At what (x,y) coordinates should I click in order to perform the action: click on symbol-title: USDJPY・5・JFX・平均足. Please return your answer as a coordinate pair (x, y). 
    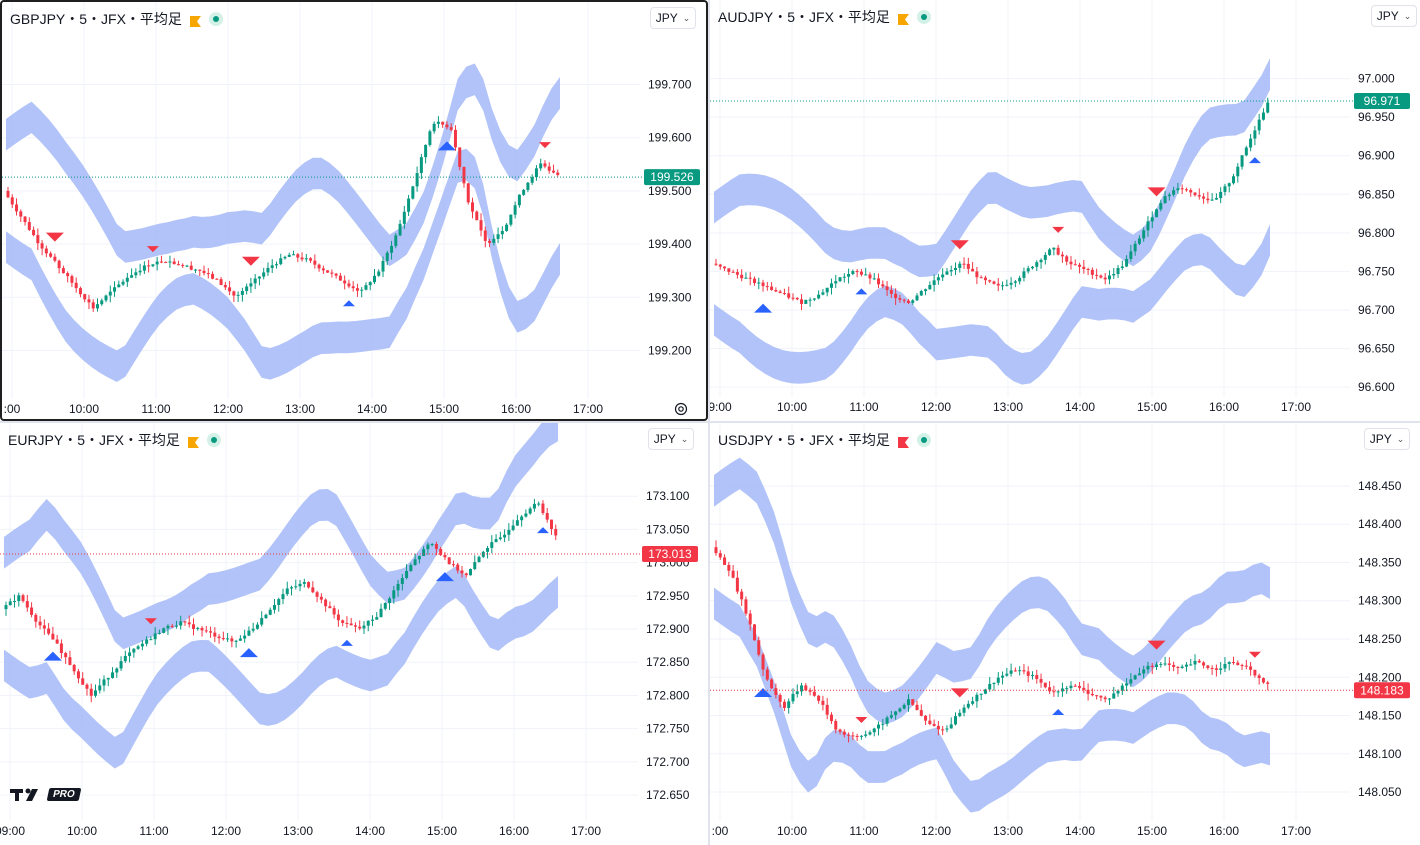
    Looking at the image, I should click on (804, 440).